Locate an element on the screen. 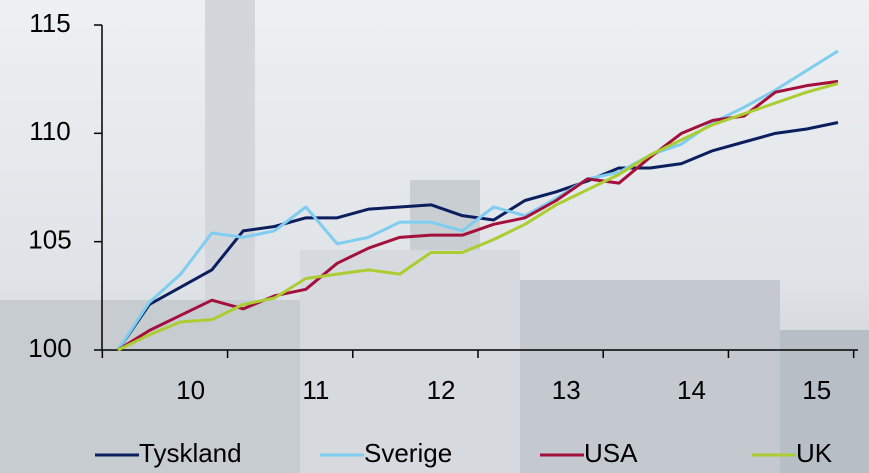 The width and height of the screenshot is (869, 473). y-tick-label: 115 is located at coordinates (49, 23).